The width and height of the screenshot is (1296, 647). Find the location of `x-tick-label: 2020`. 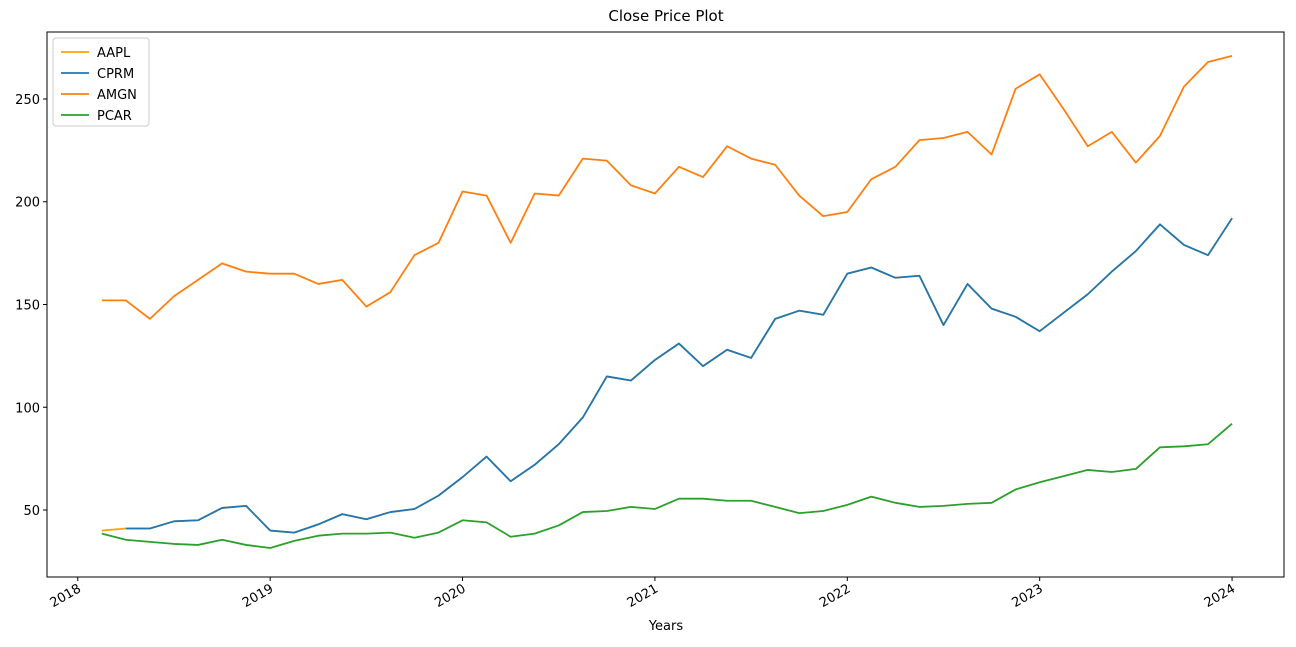

x-tick-label: 2020 is located at coordinates (450, 596).